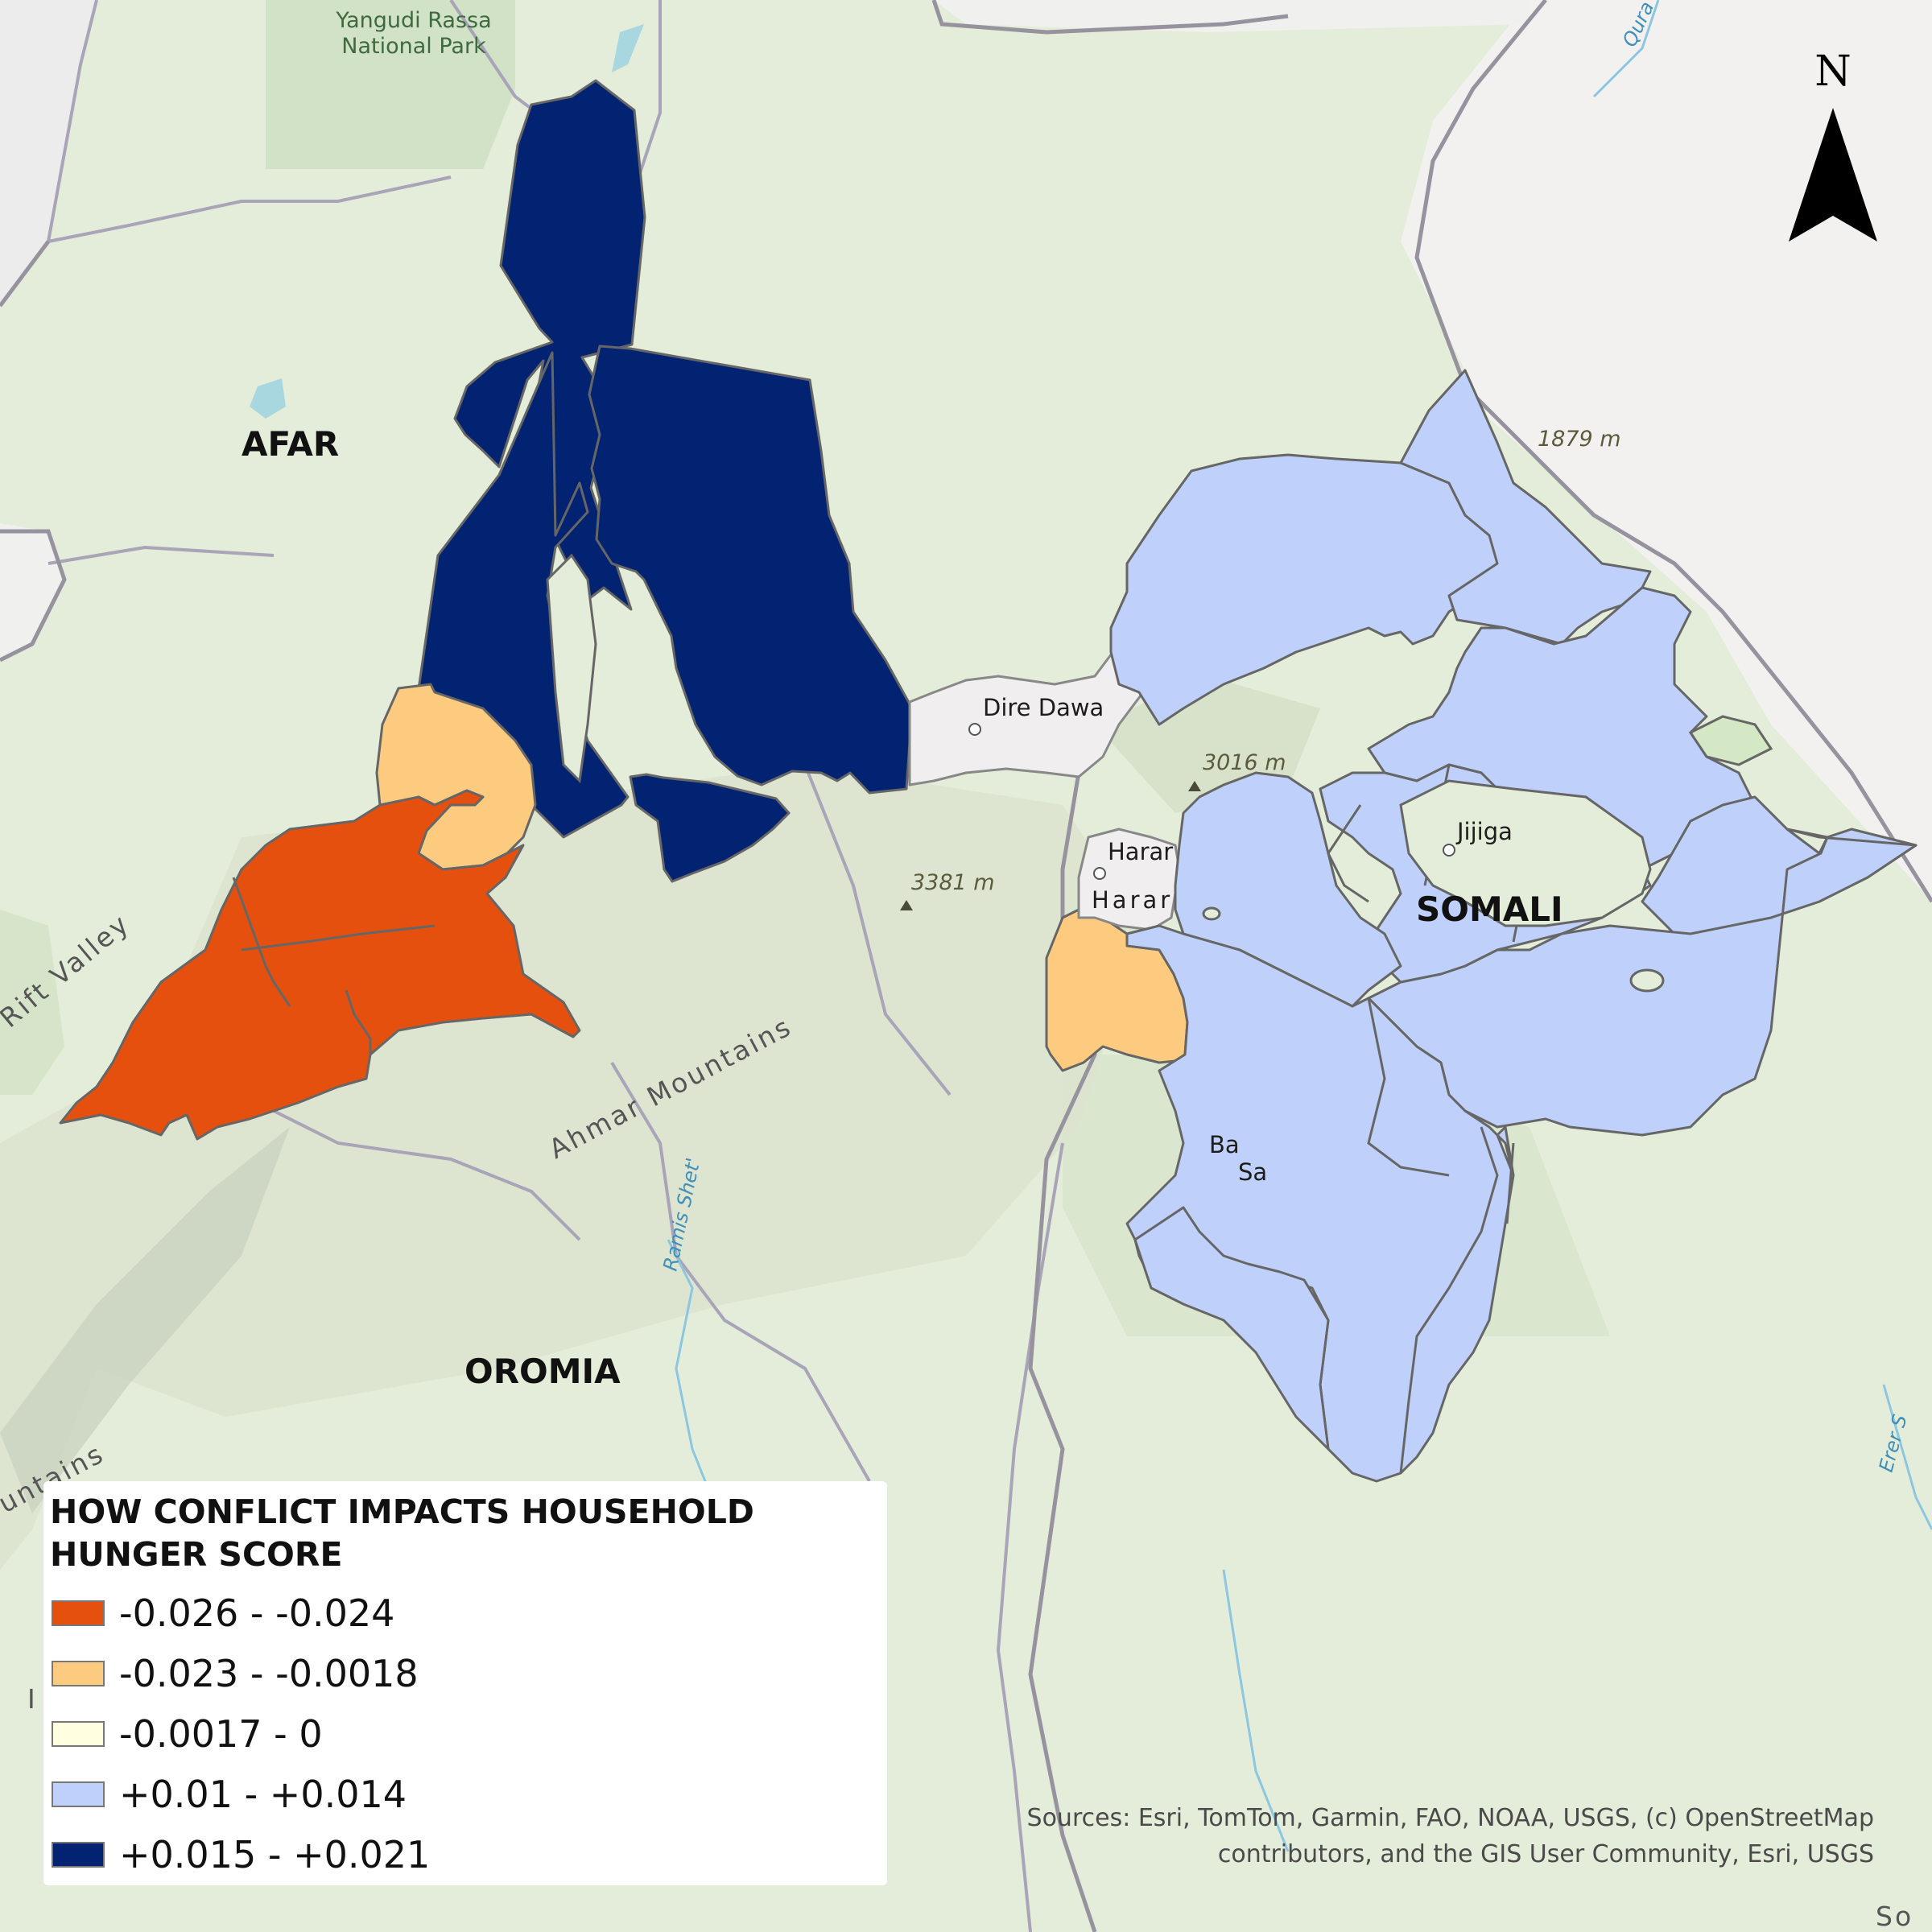  What do you see at coordinates (145, 1320) in the screenshot?
I see `basemap-ridge` at bounding box center [145, 1320].